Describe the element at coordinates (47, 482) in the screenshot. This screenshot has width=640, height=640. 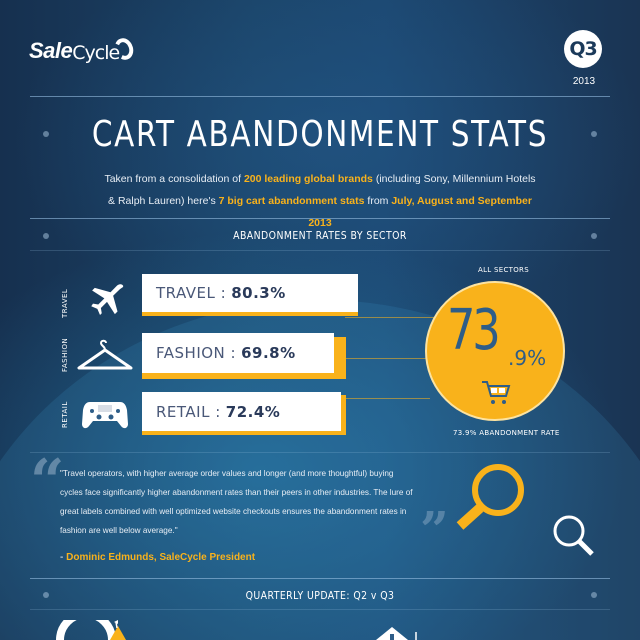
I see `quote-open-icon: “` at that location.